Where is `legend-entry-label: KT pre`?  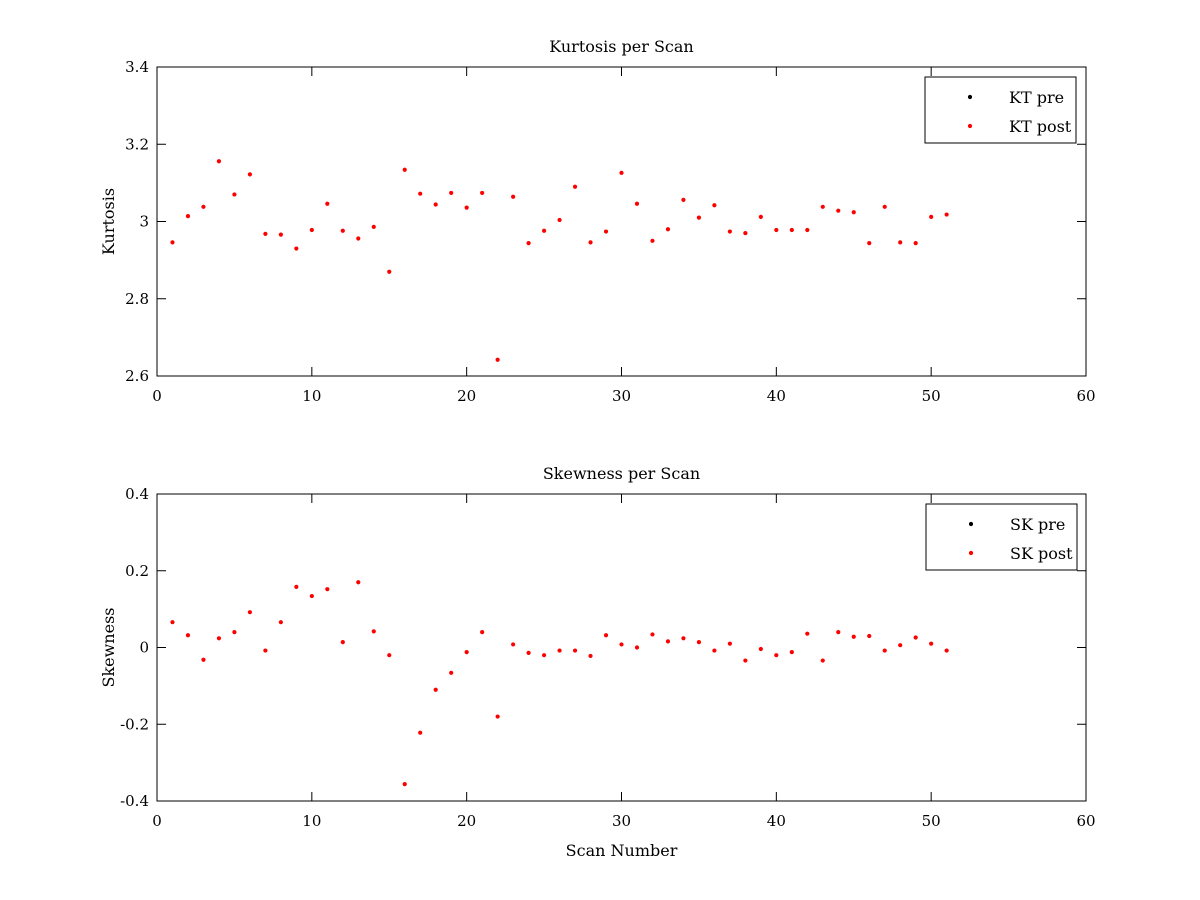
legend-entry-label: KT pre is located at coordinates (1036, 97).